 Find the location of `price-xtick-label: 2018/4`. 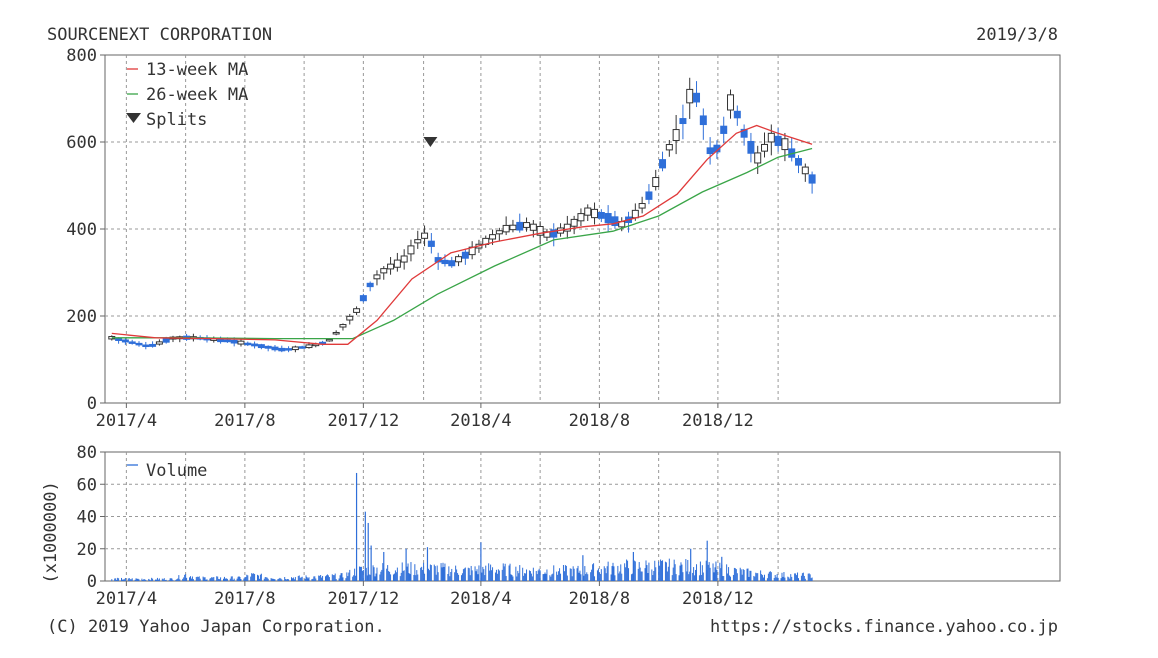

price-xtick-label: 2018/4 is located at coordinates (480, 421).